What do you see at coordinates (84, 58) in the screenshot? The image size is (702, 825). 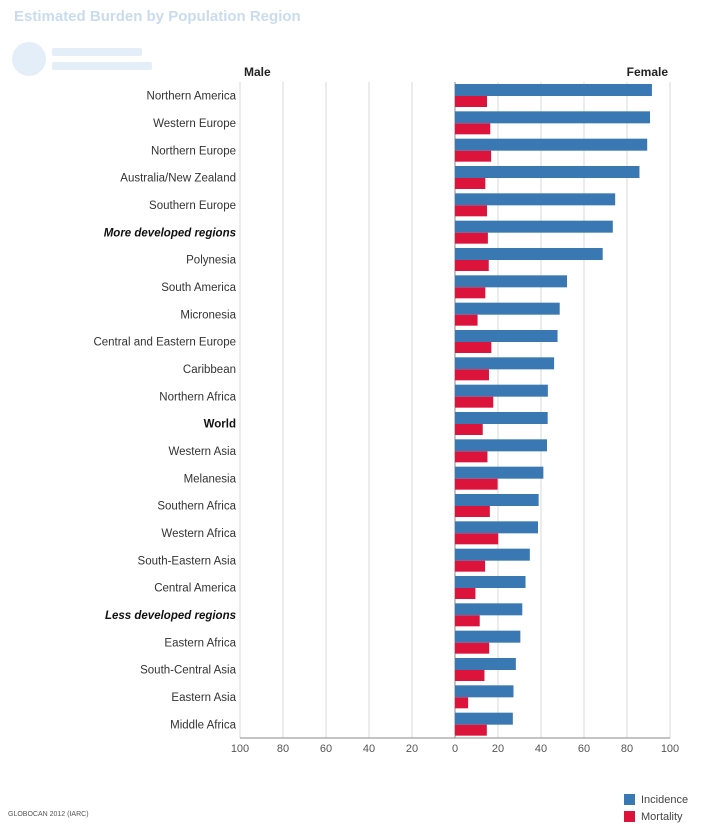 I see `organization-logo` at bounding box center [84, 58].